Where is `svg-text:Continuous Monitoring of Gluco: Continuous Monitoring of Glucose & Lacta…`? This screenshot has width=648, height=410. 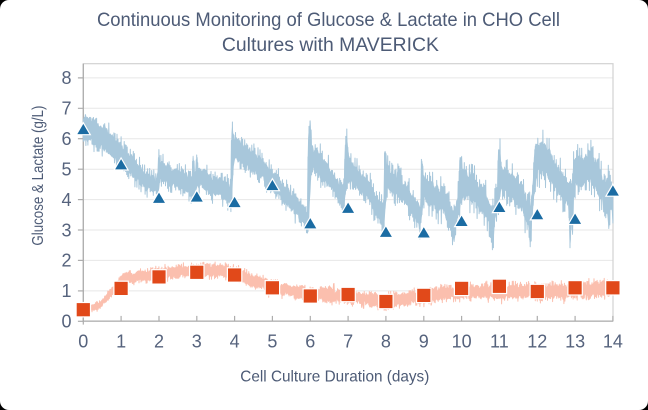 svg-text:Continuous Monitoring of Gluco: Continuous Monitoring of Glucose & Lacta… is located at coordinates (328, 20).